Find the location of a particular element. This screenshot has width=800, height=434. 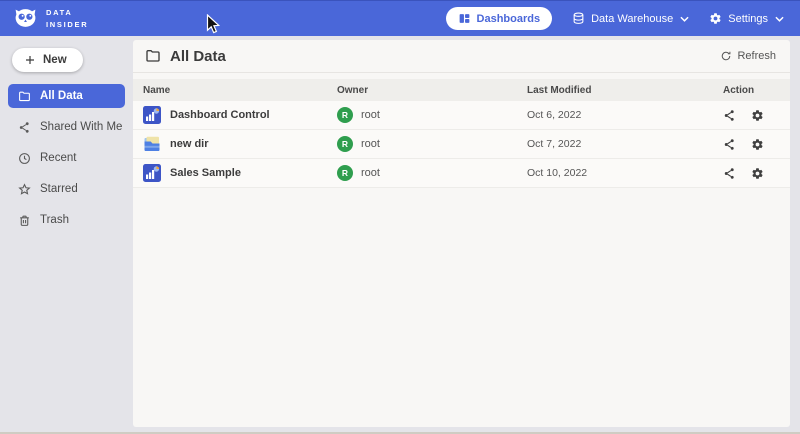

new-button: New is located at coordinates (47, 60).